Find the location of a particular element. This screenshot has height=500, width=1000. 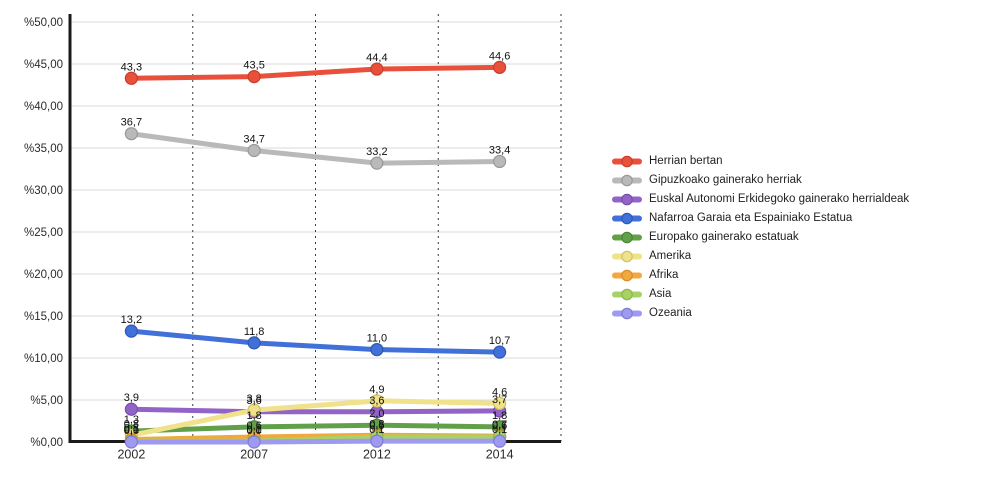

x-axis-tick-label: 2014 is located at coordinates (500, 455).